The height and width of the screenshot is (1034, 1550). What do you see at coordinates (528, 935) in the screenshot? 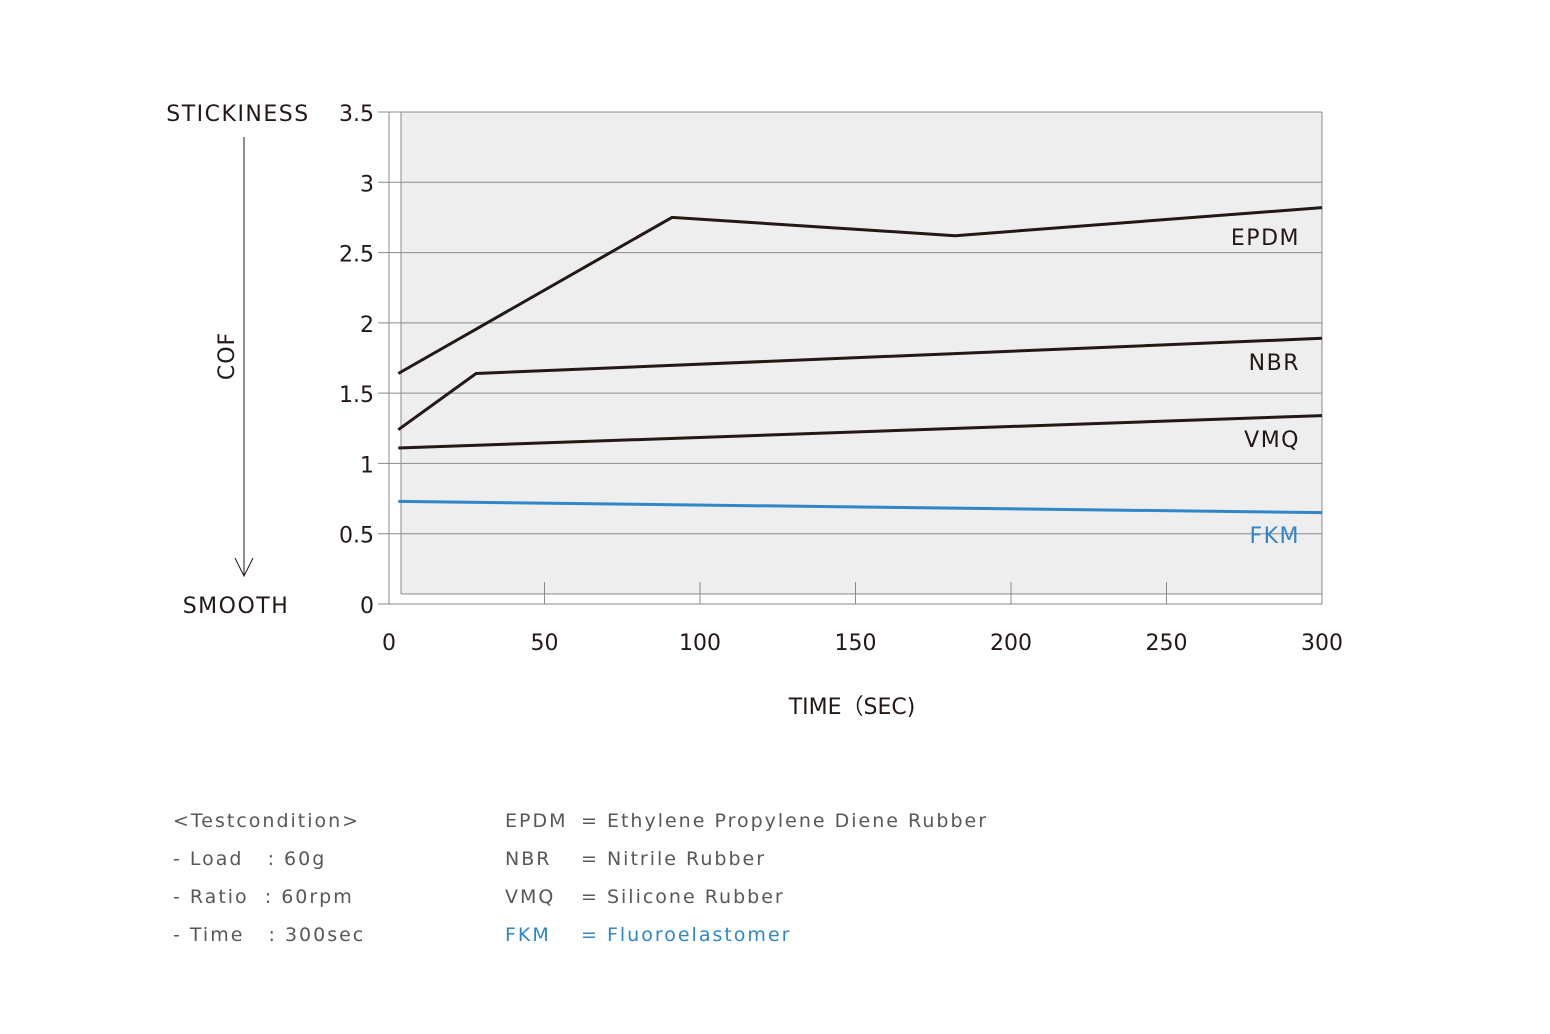
I see `definition-abbr: FKM` at bounding box center [528, 935].